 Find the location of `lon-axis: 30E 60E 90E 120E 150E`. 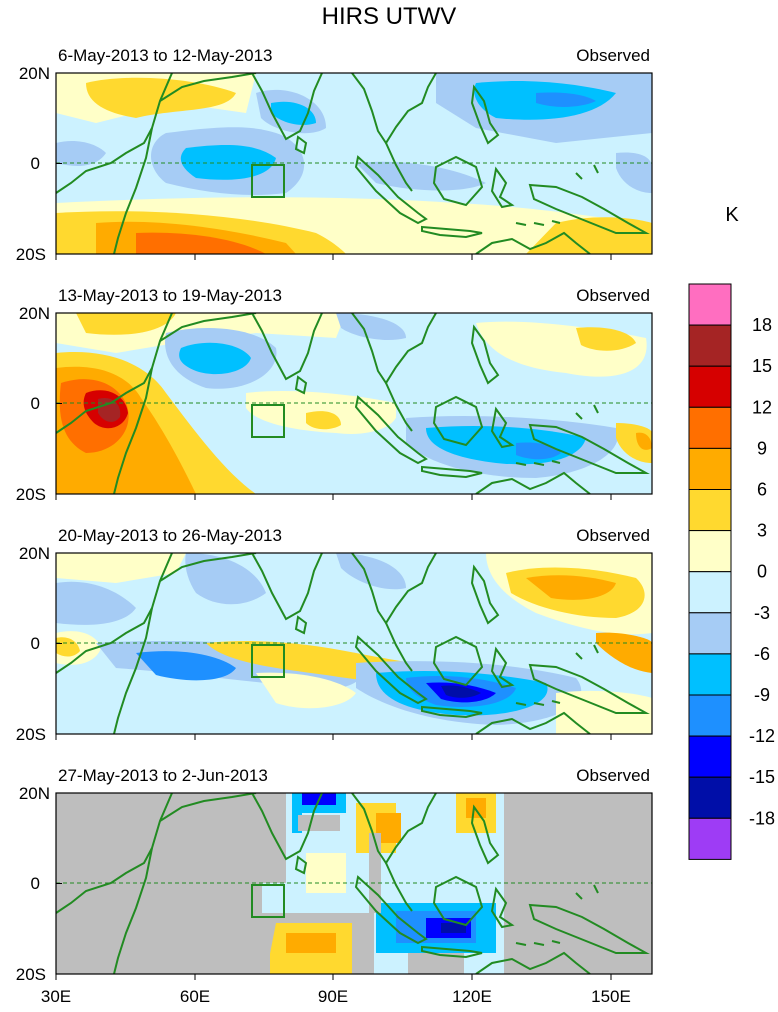

lon-axis: 30E 60E 90E 120E 150E is located at coordinates (336, 996).